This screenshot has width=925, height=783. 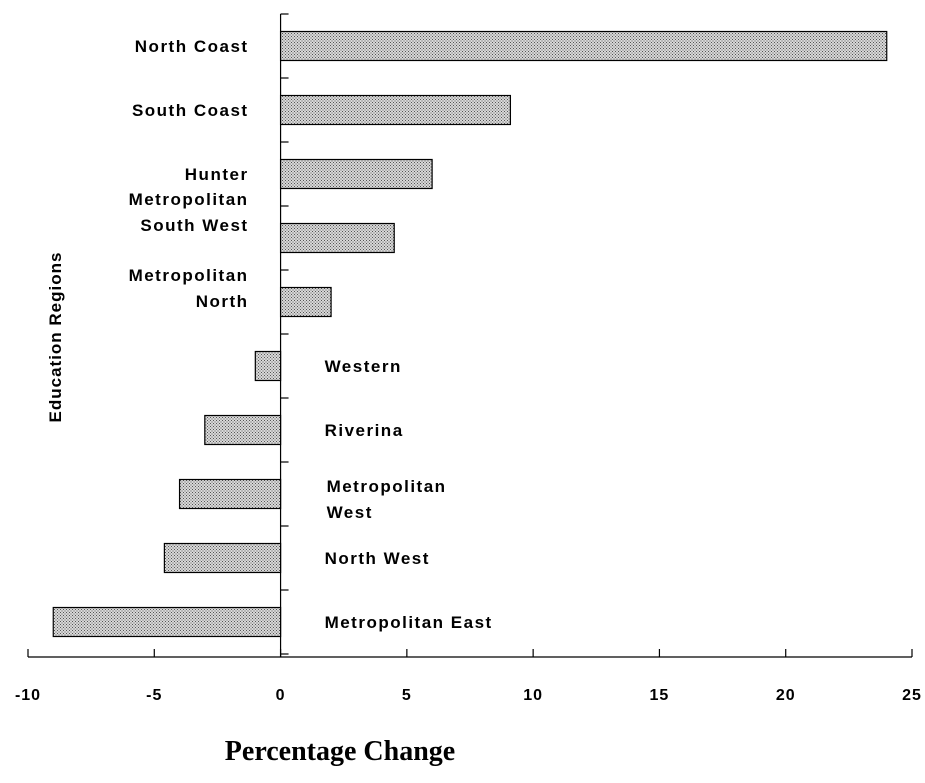 What do you see at coordinates (350, 512) in the screenshot?
I see `category-label-line: West` at bounding box center [350, 512].